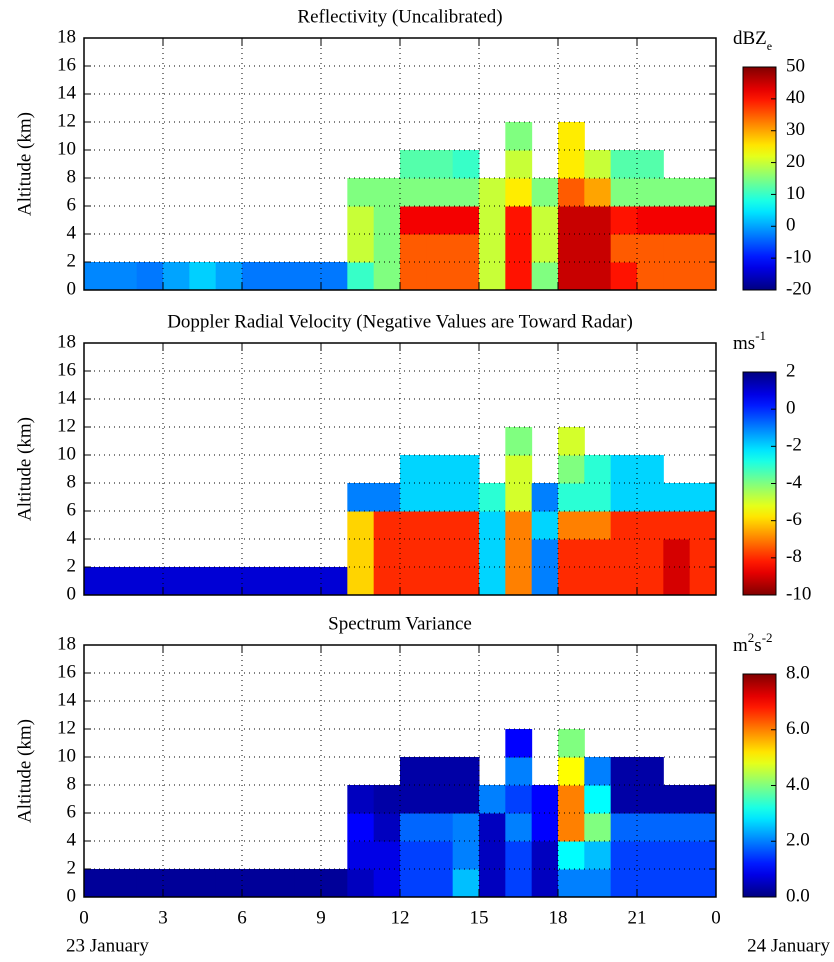  Describe the element at coordinates (749, 341) in the screenshot. I see `colorbar-label: ms-1` at that location.